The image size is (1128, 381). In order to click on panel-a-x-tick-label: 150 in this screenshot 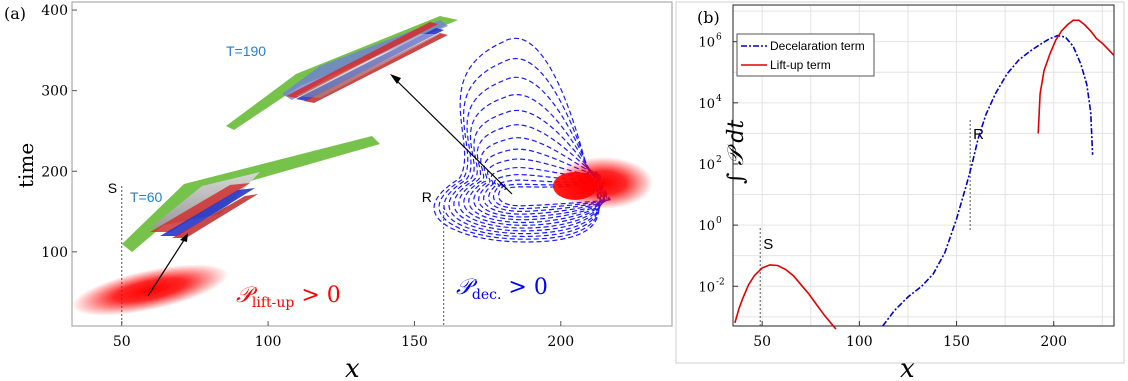, I will do `click(414, 342)`.